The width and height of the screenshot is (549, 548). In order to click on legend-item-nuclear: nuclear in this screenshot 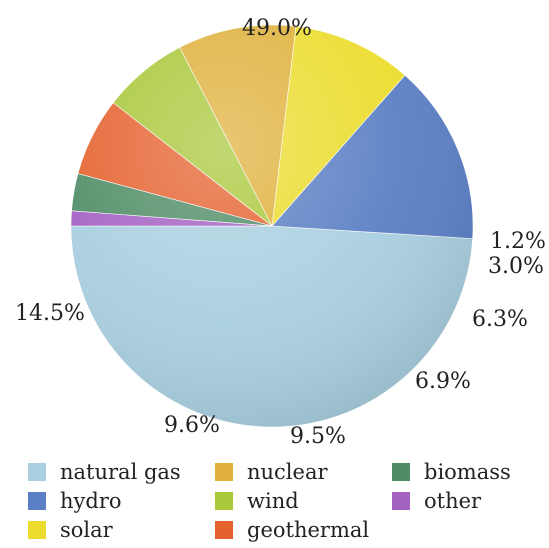, I will do `click(271, 472)`.